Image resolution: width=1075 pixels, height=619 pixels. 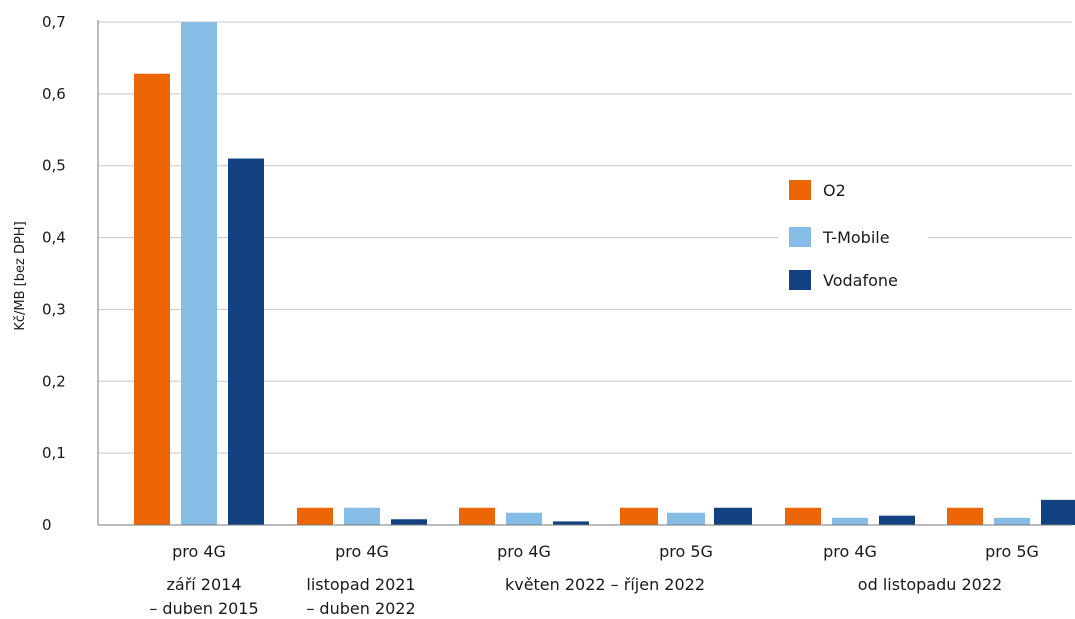 I want to click on legend-label: O2, so click(x=834, y=190).